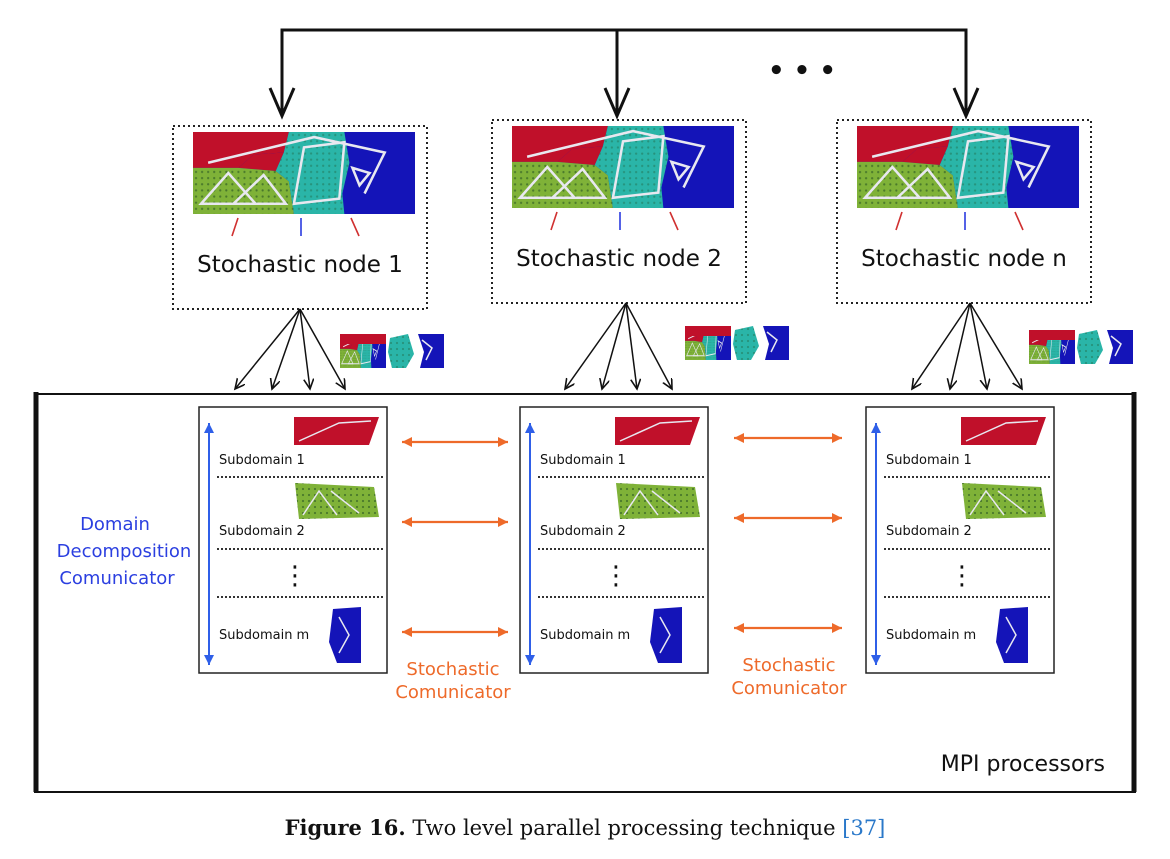 The image size is (1170, 859). I want to click on citation-link: [37], so click(864, 828).